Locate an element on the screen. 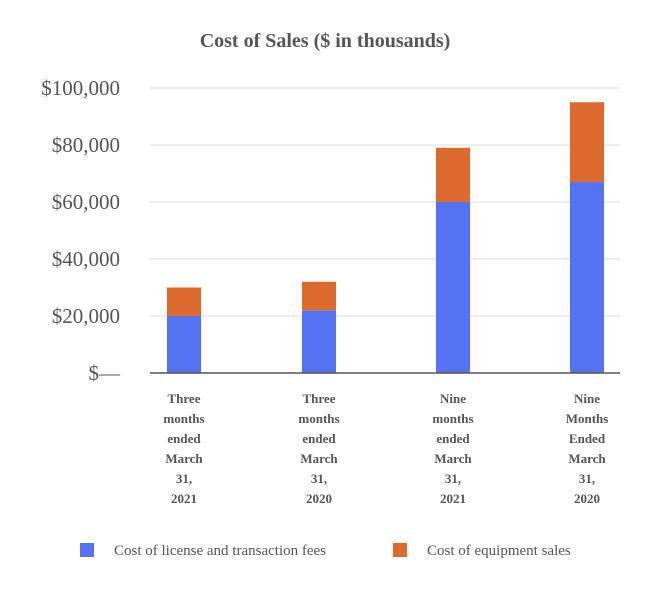 This screenshot has width=650, height=600. y-tick-label: $20,000 is located at coordinates (86, 316).